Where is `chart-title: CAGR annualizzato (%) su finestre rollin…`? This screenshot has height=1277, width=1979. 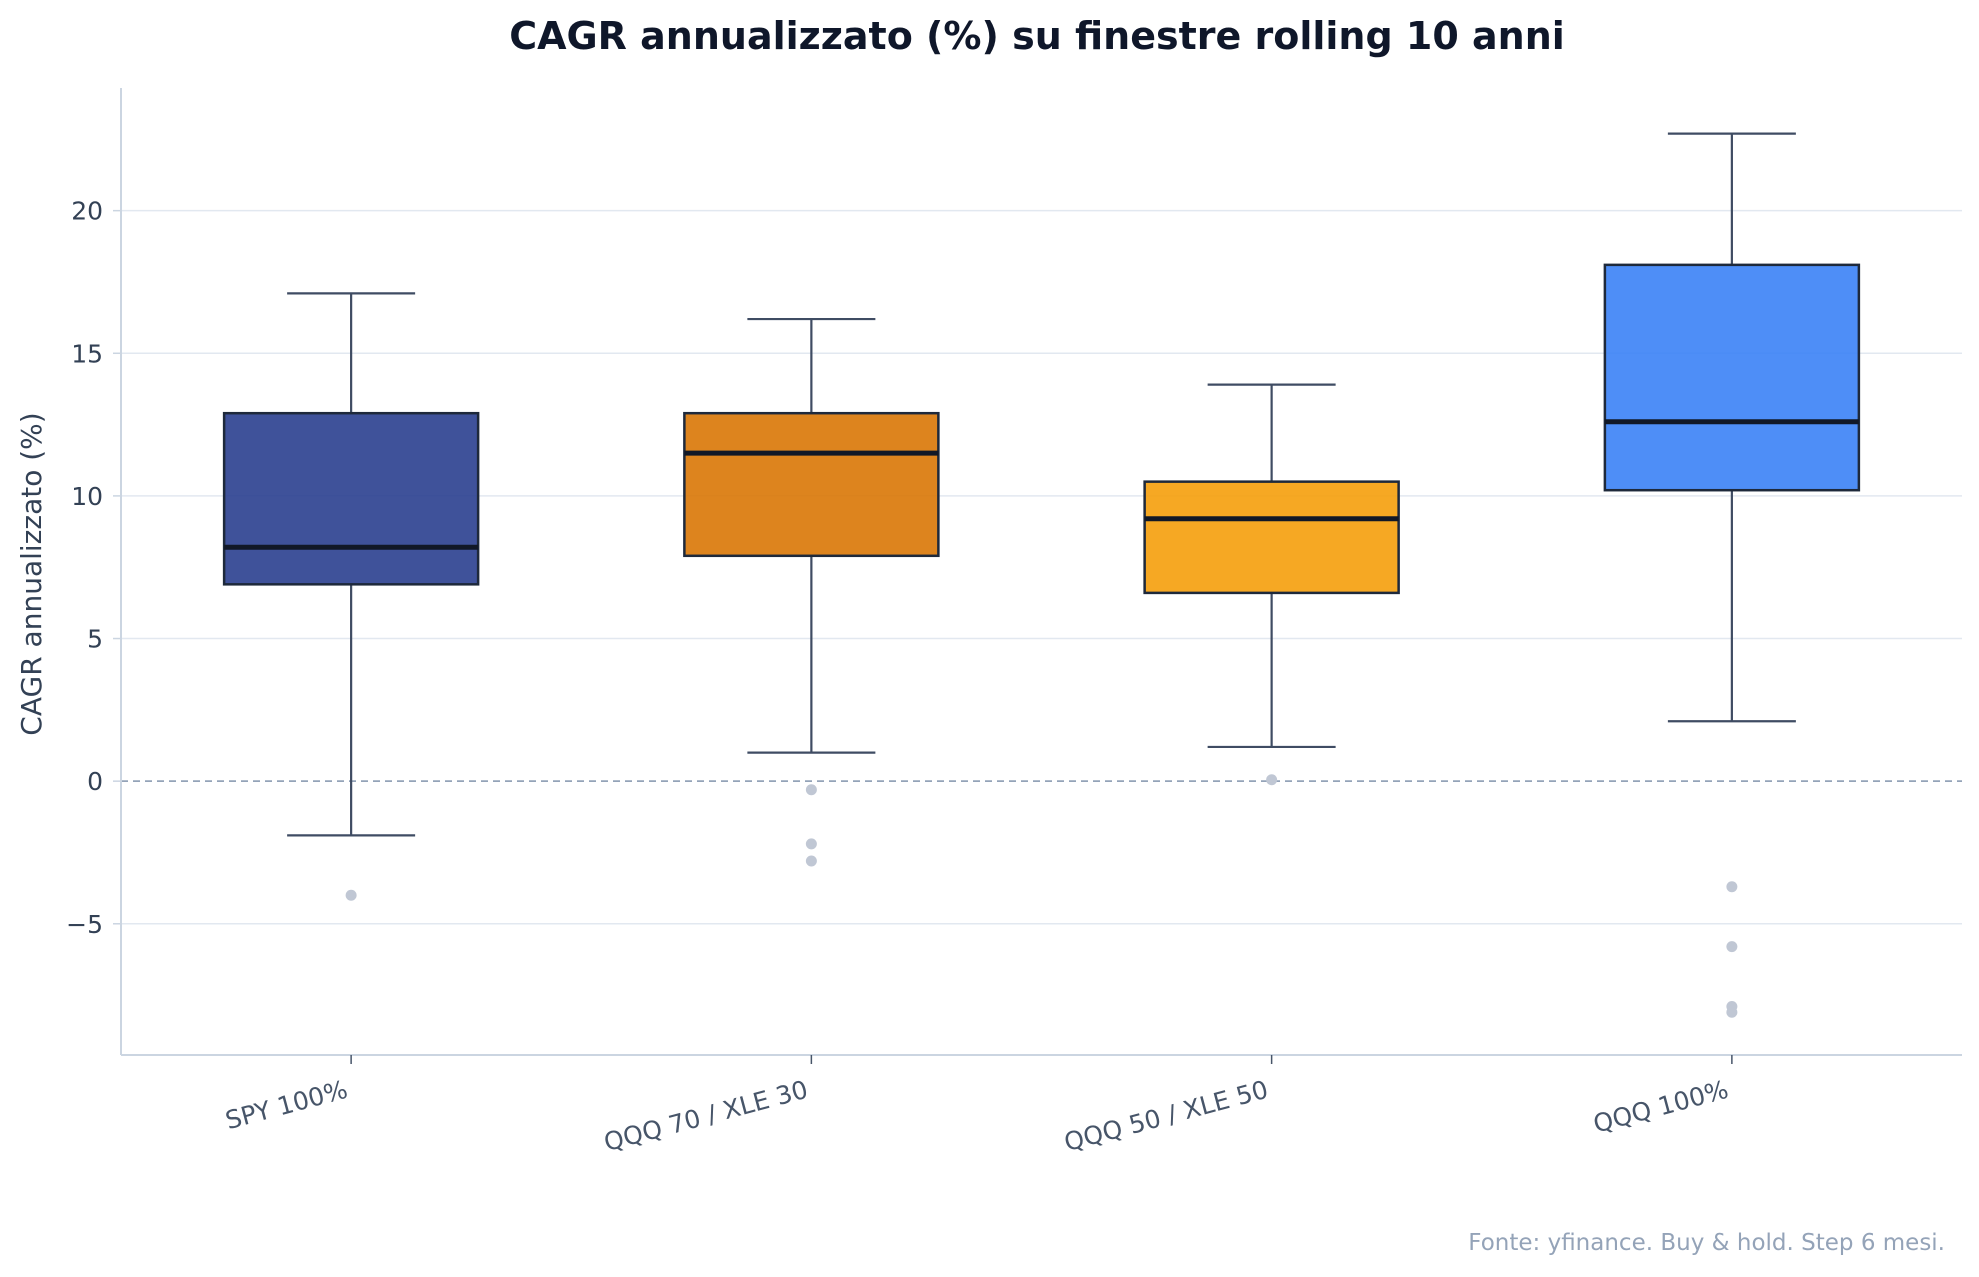 chart-title: CAGR annualizzato (%) su finestre rollin… is located at coordinates (1037, 36).